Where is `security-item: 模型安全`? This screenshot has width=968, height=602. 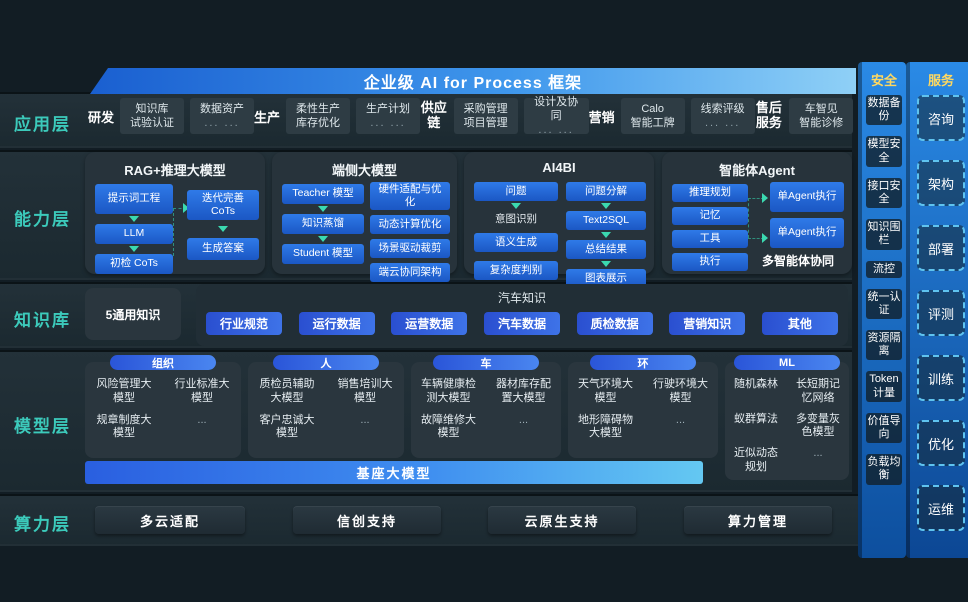
security-item: 模型安全 is located at coordinates (884, 151).